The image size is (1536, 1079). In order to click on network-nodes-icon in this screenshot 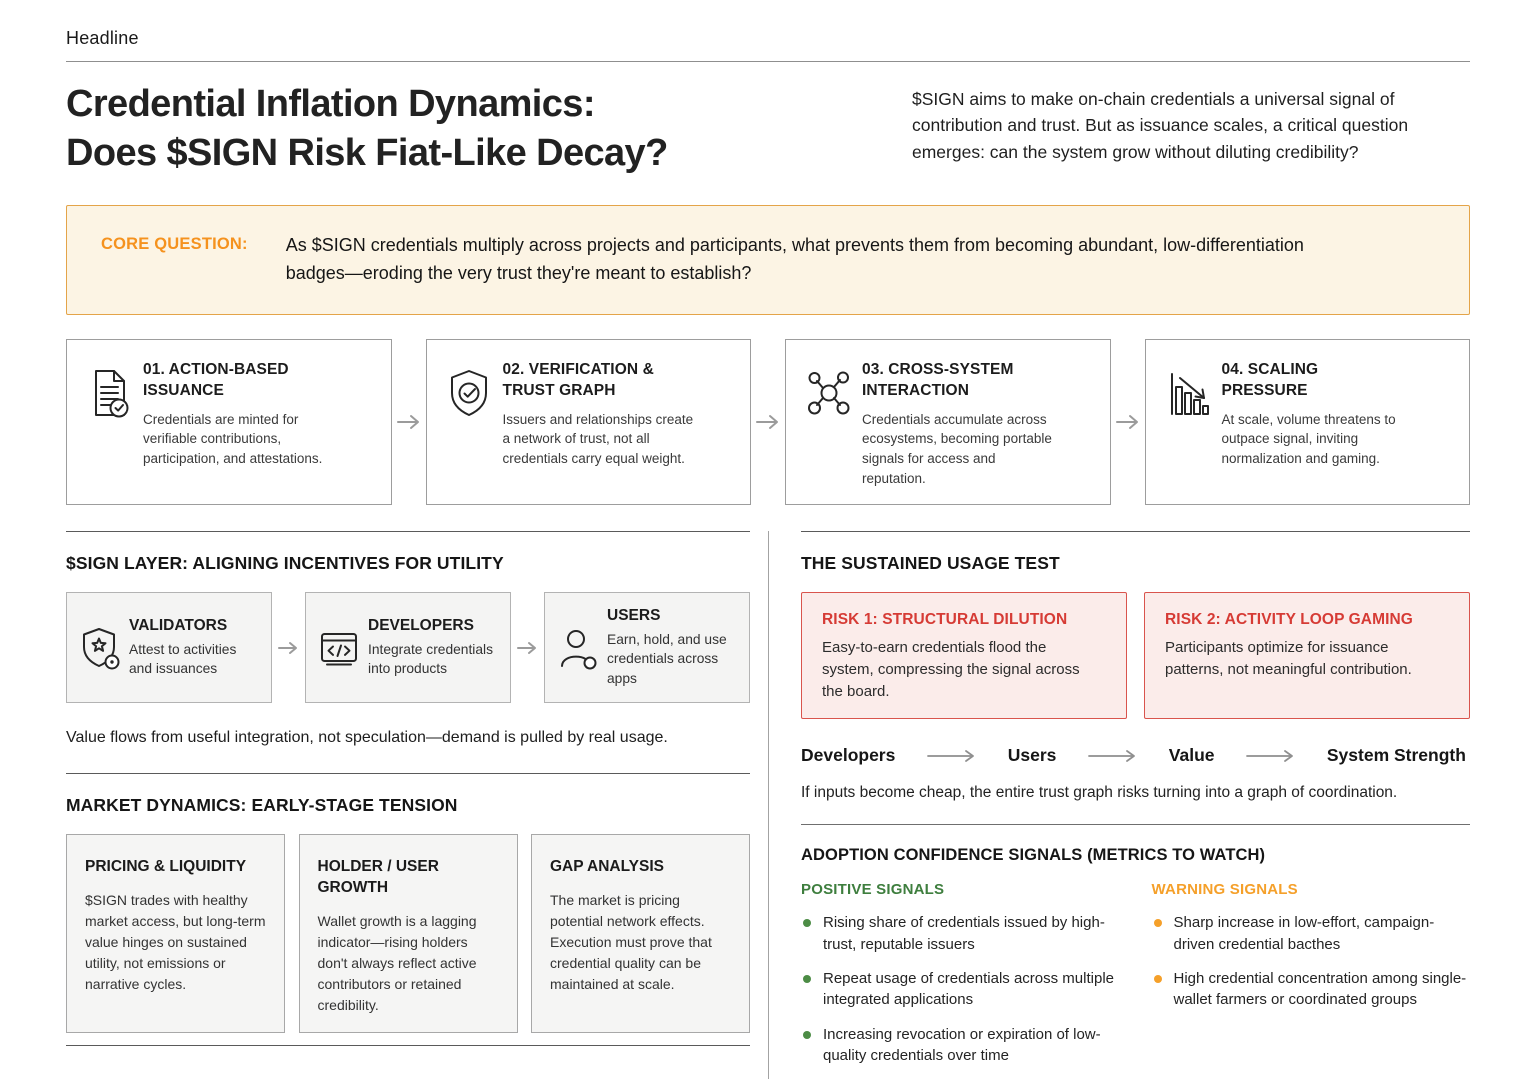, I will do `click(833, 427)`.